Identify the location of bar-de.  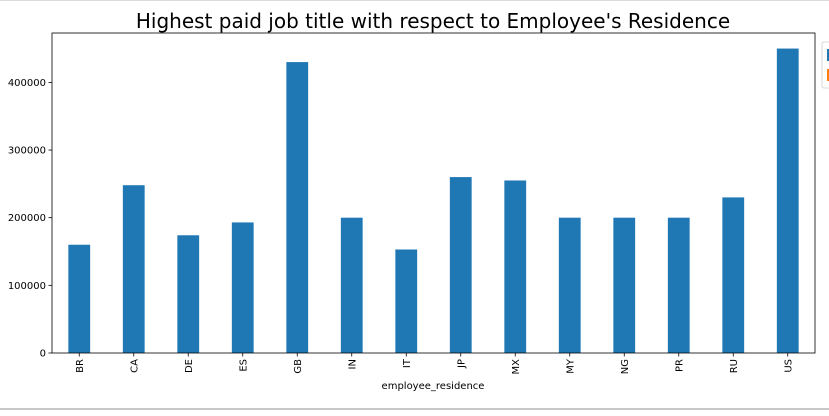
(188, 294).